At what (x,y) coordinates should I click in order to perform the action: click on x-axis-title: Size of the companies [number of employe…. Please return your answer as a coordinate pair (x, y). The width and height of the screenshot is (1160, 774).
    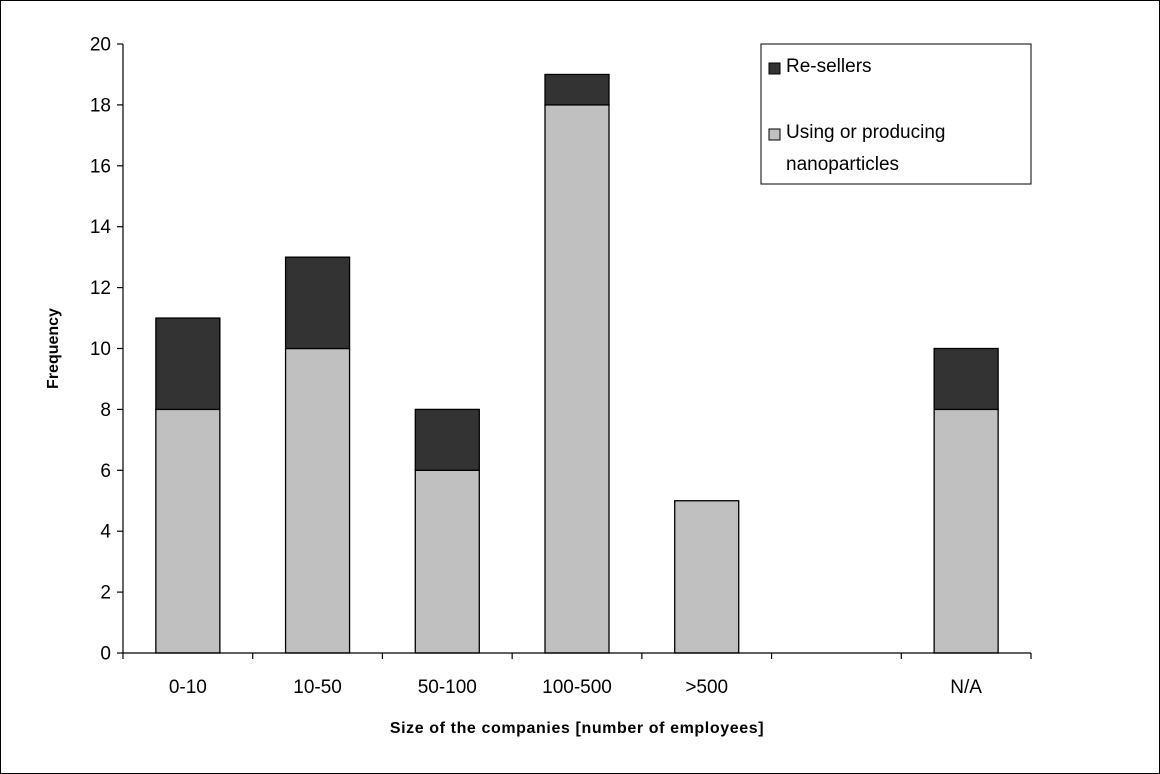
    Looking at the image, I should click on (577, 728).